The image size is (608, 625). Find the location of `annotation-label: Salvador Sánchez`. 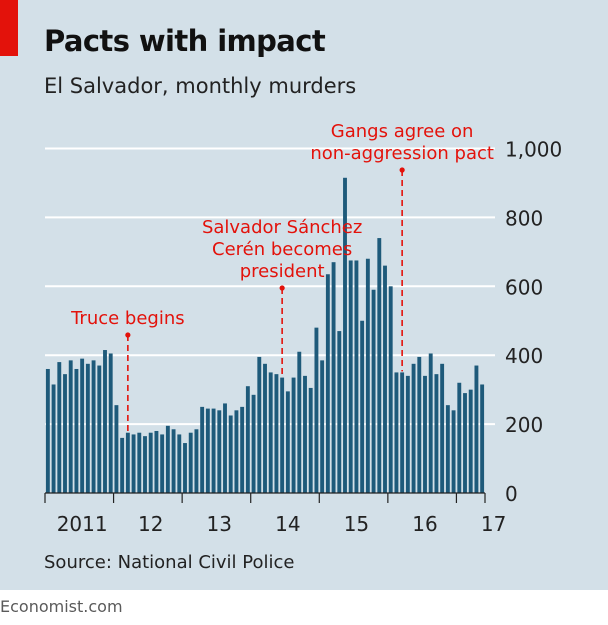

annotation-label: Salvador Sánchez is located at coordinates (282, 227).